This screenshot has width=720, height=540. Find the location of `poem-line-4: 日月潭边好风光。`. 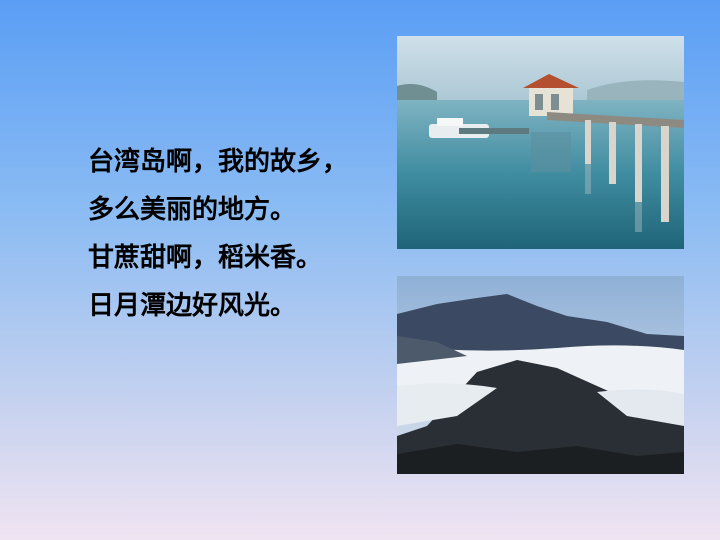

poem-line-4: 日月潭边好风光。 is located at coordinates (192, 306).